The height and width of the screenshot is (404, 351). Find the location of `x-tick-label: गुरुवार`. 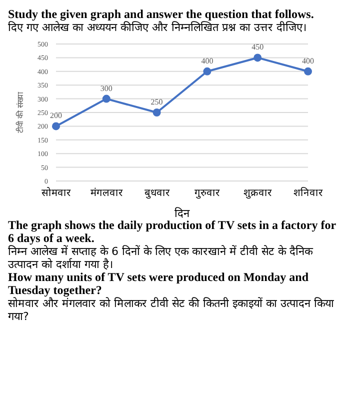

x-tick-label: गुरुवार is located at coordinates (207, 194).